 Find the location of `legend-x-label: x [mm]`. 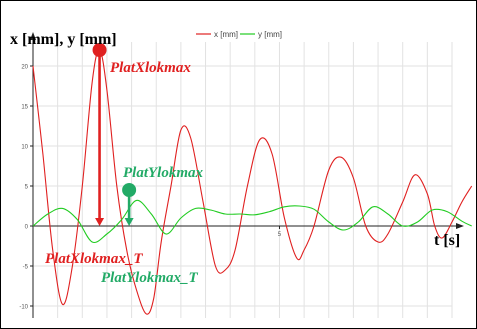

legend-x-label: x [mm] is located at coordinates (226, 34).